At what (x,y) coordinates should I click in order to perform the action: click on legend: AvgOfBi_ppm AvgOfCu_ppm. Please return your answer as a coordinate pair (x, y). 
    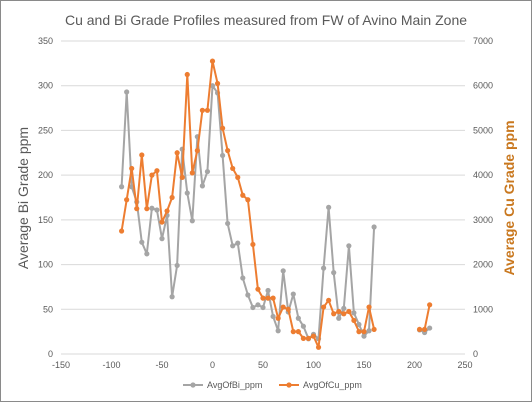
    Looking at the image, I should click on (272, 385).